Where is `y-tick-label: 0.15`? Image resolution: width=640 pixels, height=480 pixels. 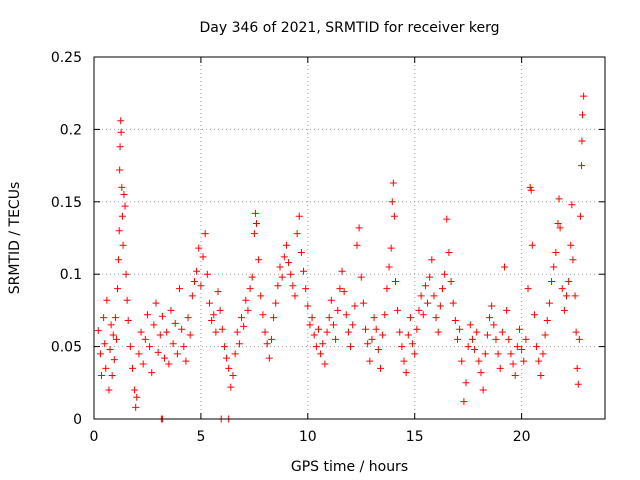 y-tick-label: 0.15 is located at coordinates (66, 203).